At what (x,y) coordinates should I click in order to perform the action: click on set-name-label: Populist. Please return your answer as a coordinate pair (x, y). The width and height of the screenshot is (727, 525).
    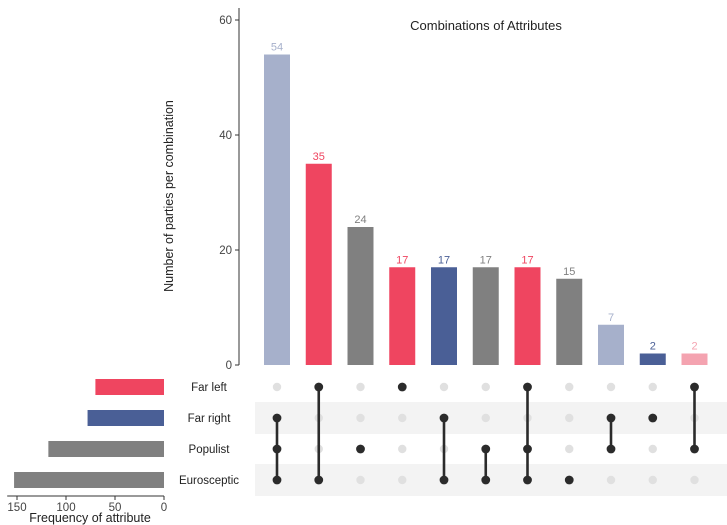
    Looking at the image, I should click on (210, 450).